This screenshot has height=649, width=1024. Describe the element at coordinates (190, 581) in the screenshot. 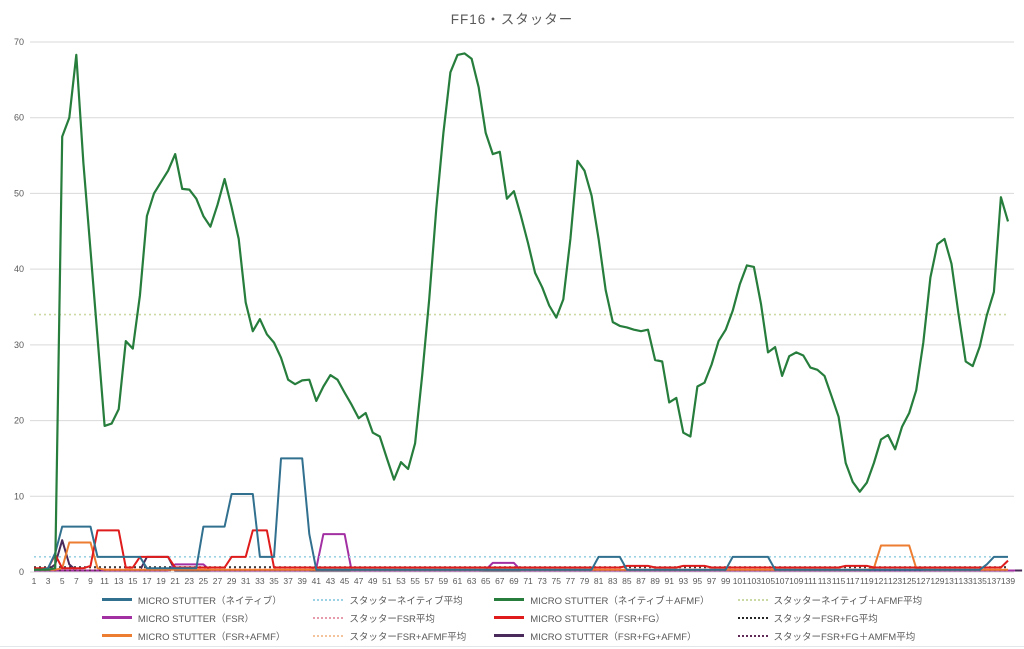

I see `x-axis-label-23: 23` at that location.